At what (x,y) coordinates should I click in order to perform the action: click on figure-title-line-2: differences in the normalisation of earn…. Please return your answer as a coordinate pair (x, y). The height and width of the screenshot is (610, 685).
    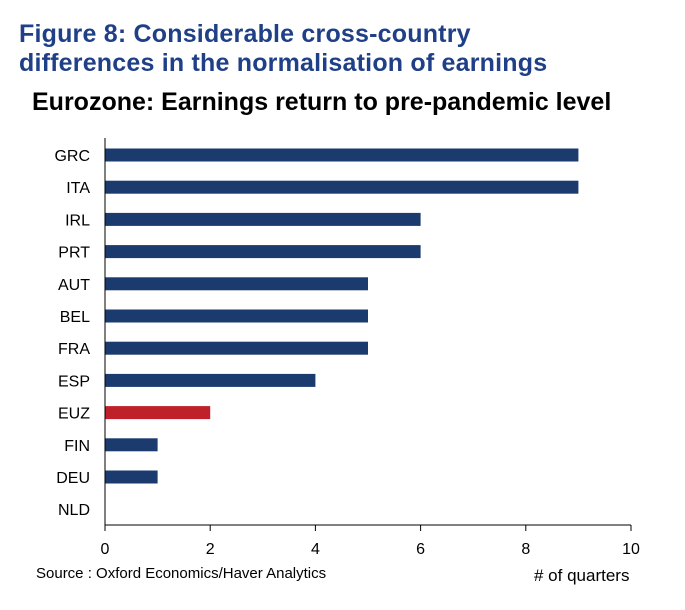
    Looking at the image, I should click on (283, 63).